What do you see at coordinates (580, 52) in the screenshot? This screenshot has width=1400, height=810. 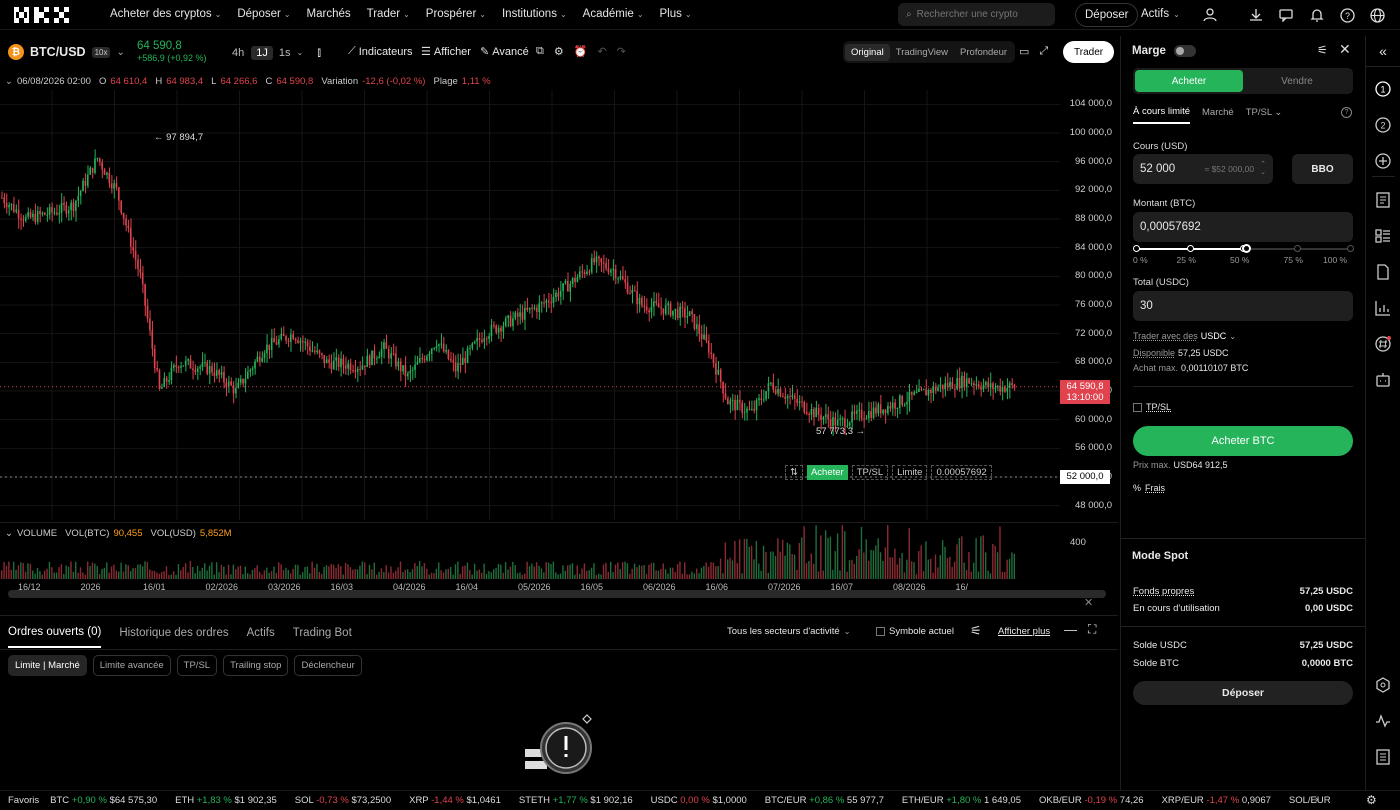 I see `alert-icon: ⏰` at bounding box center [580, 52].